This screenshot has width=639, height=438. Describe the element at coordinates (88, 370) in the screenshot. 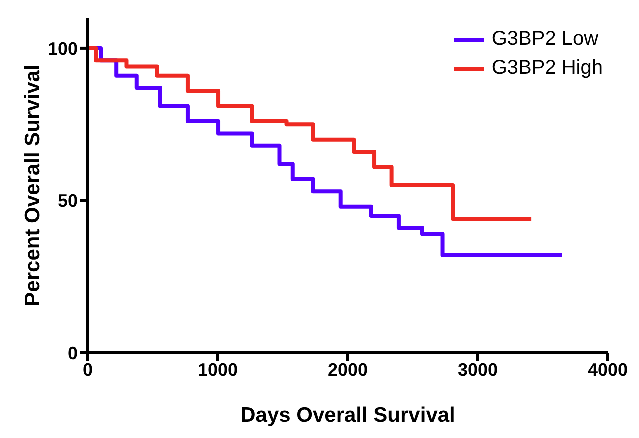

I see `x-tick-label: 0` at that location.